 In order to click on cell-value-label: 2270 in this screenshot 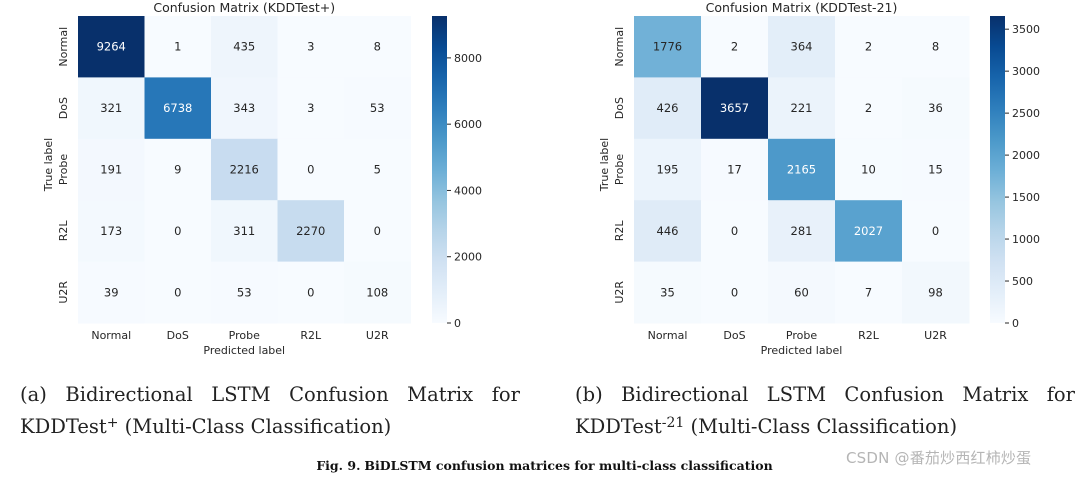, I will do `click(310, 231)`.